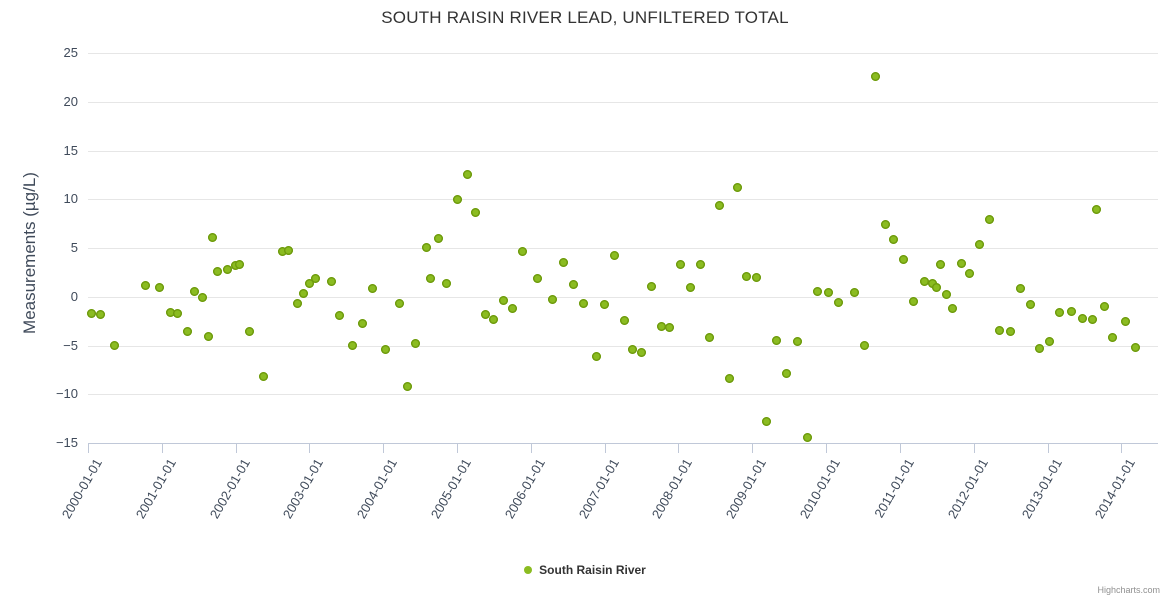  What do you see at coordinates (585, 569) in the screenshot?
I see `legend-item-south-raisin-river: South Raisin River` at bounding box center [585, 569].